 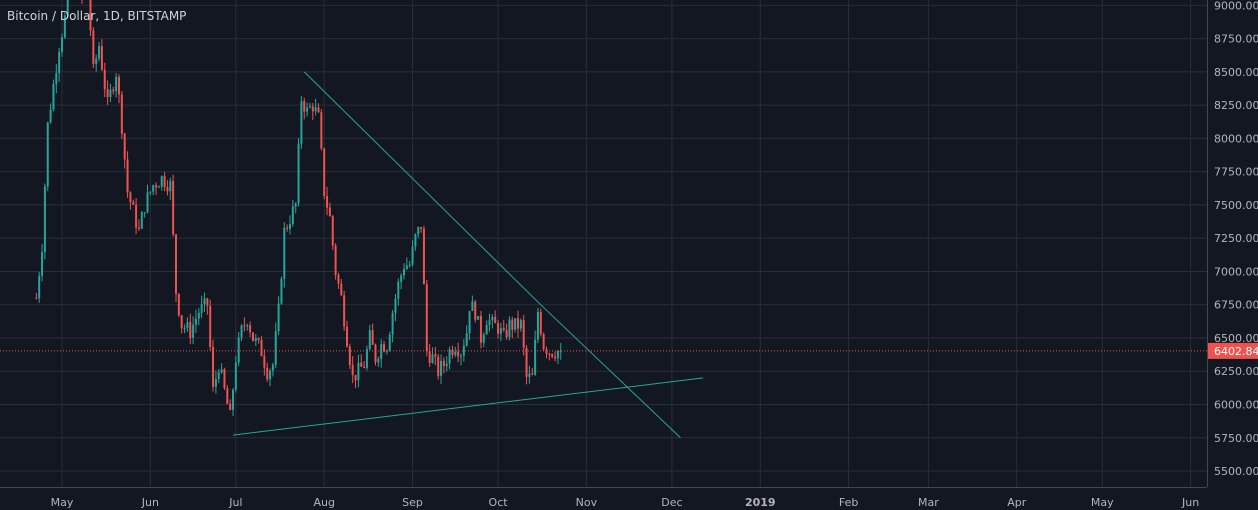 What do you see at coordinates (1236, 351) in the screenshot?
I see `last-price-label: 6402.84` at bounding box center [1236, 351].